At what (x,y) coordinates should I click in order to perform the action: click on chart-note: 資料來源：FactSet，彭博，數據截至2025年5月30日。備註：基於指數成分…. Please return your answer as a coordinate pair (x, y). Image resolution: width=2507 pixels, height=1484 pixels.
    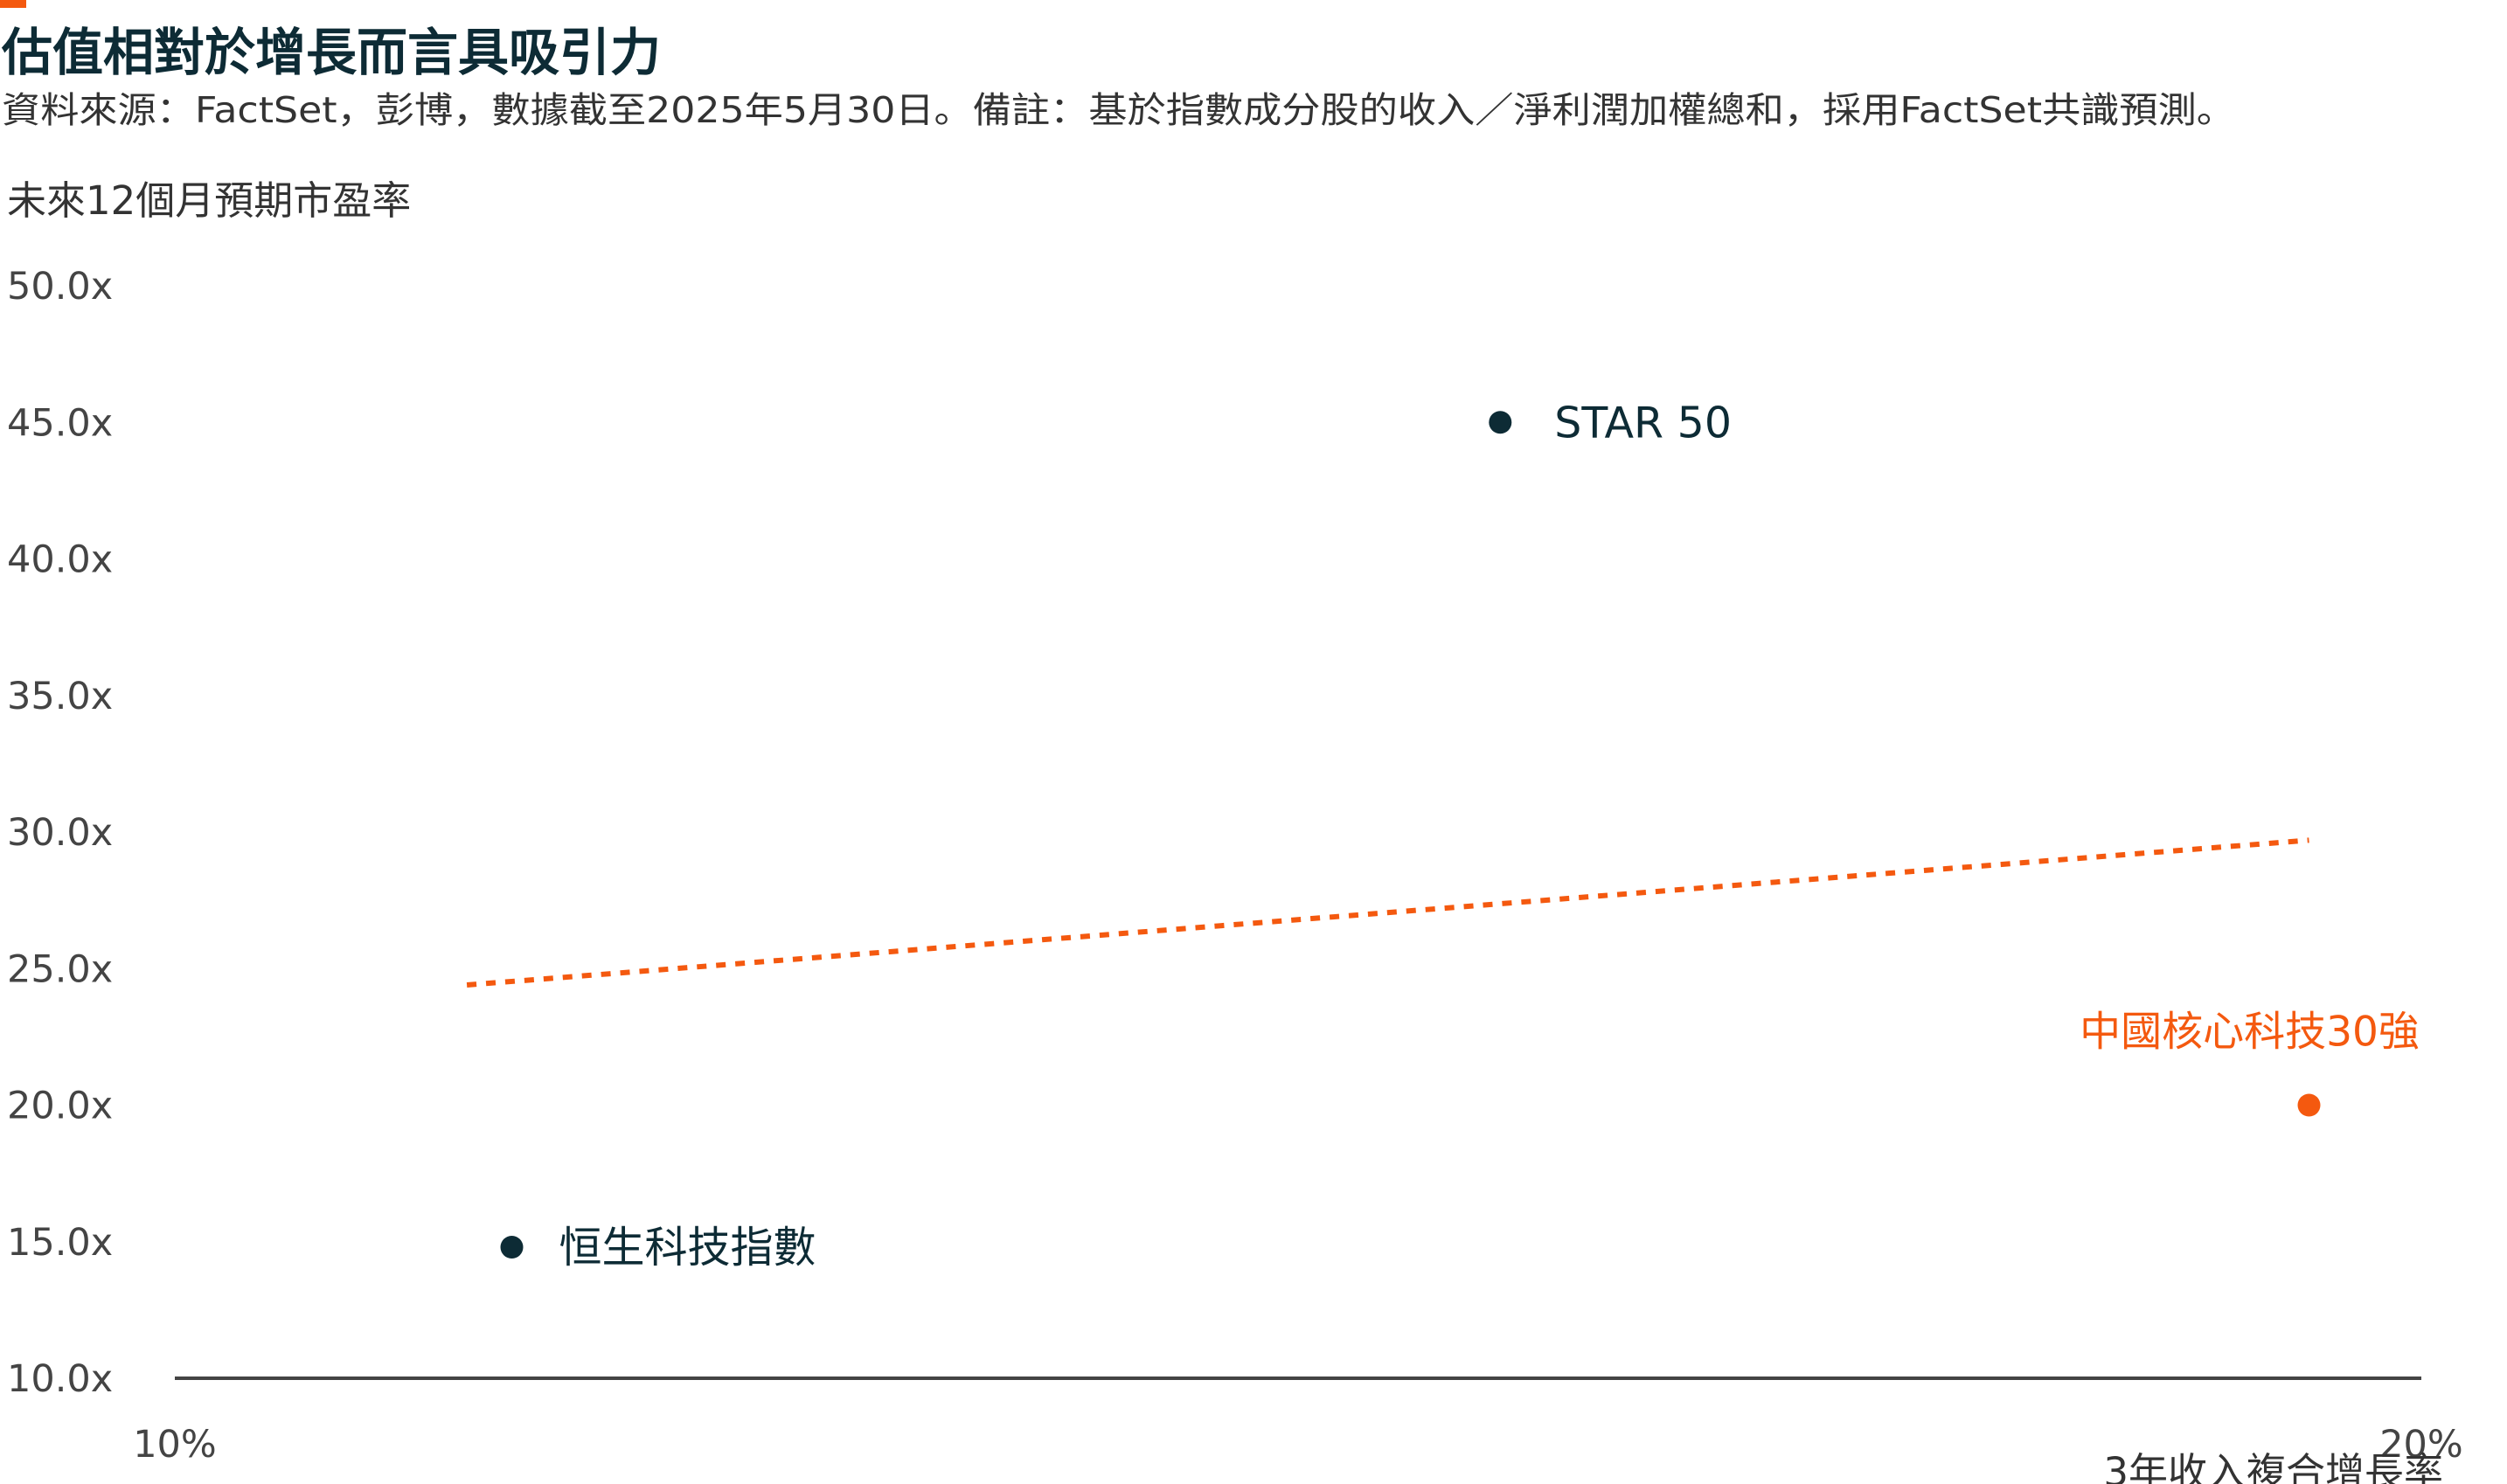
    Looking at the image, I should click on (1118, 110).